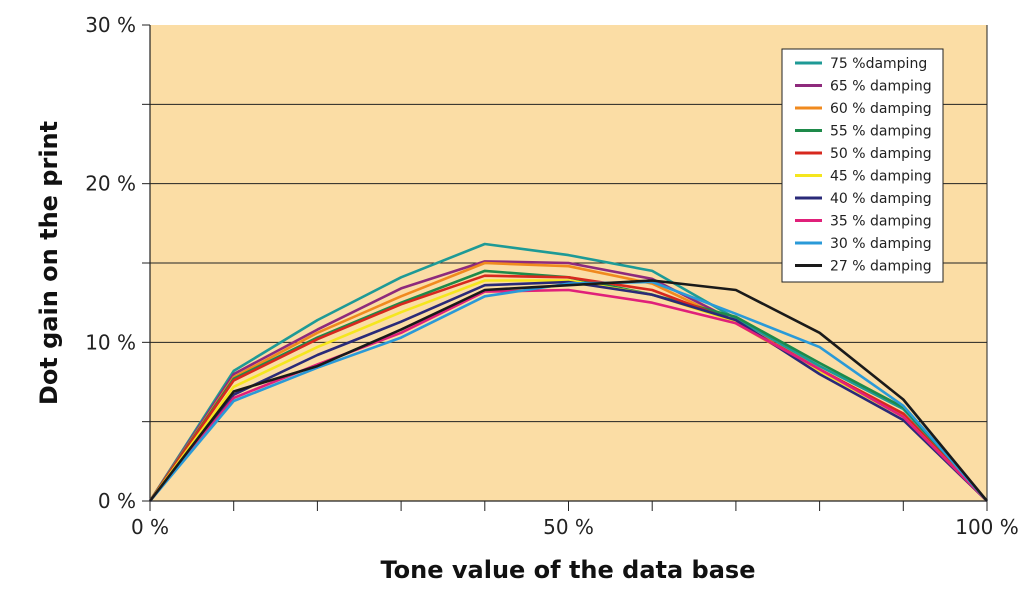  I want to click on y-tick-label: 20 %, so click(110, 184).